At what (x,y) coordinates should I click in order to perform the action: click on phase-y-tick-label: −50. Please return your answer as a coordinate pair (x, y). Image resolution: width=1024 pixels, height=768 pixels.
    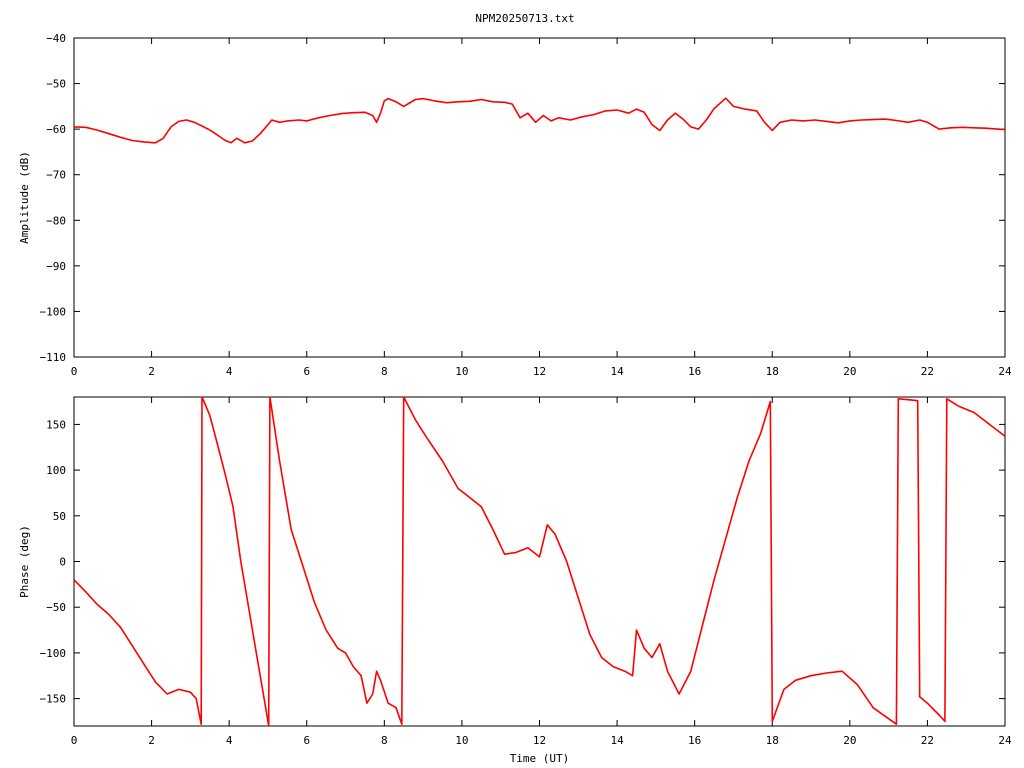
    Looking at the image, I should click on (56, 607).